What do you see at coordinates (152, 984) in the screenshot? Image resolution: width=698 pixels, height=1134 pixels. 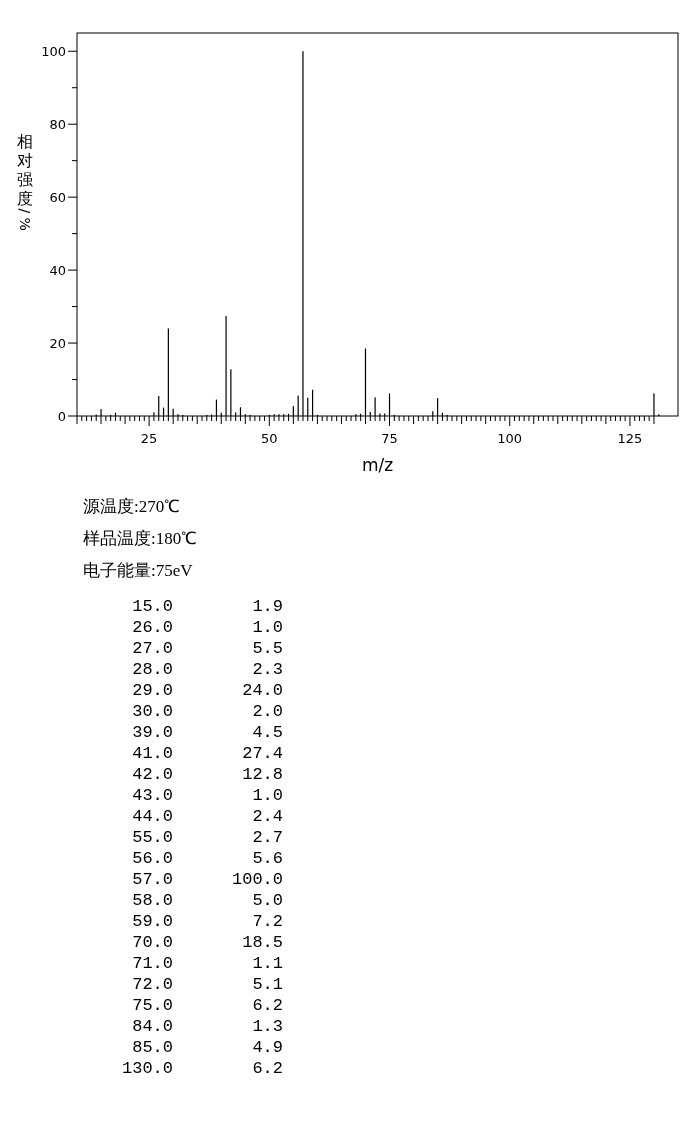 I see `text: 72.0` at bounding box center [152, 984].